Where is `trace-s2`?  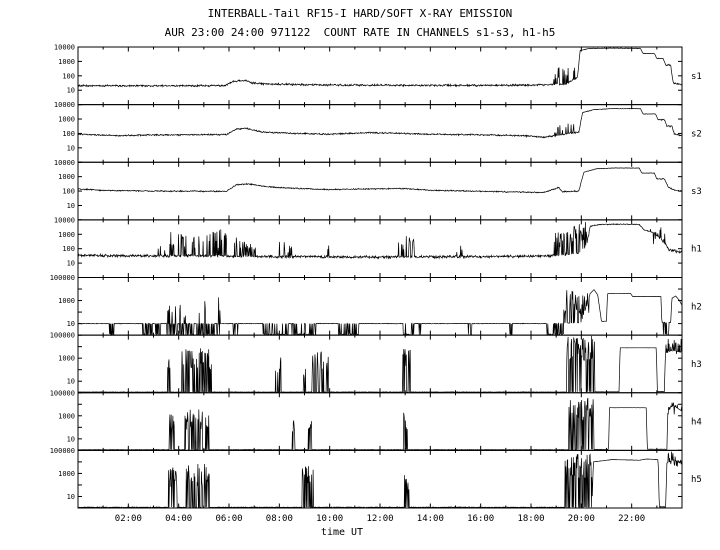
trace-s2 is located at coordinates (380, 123).